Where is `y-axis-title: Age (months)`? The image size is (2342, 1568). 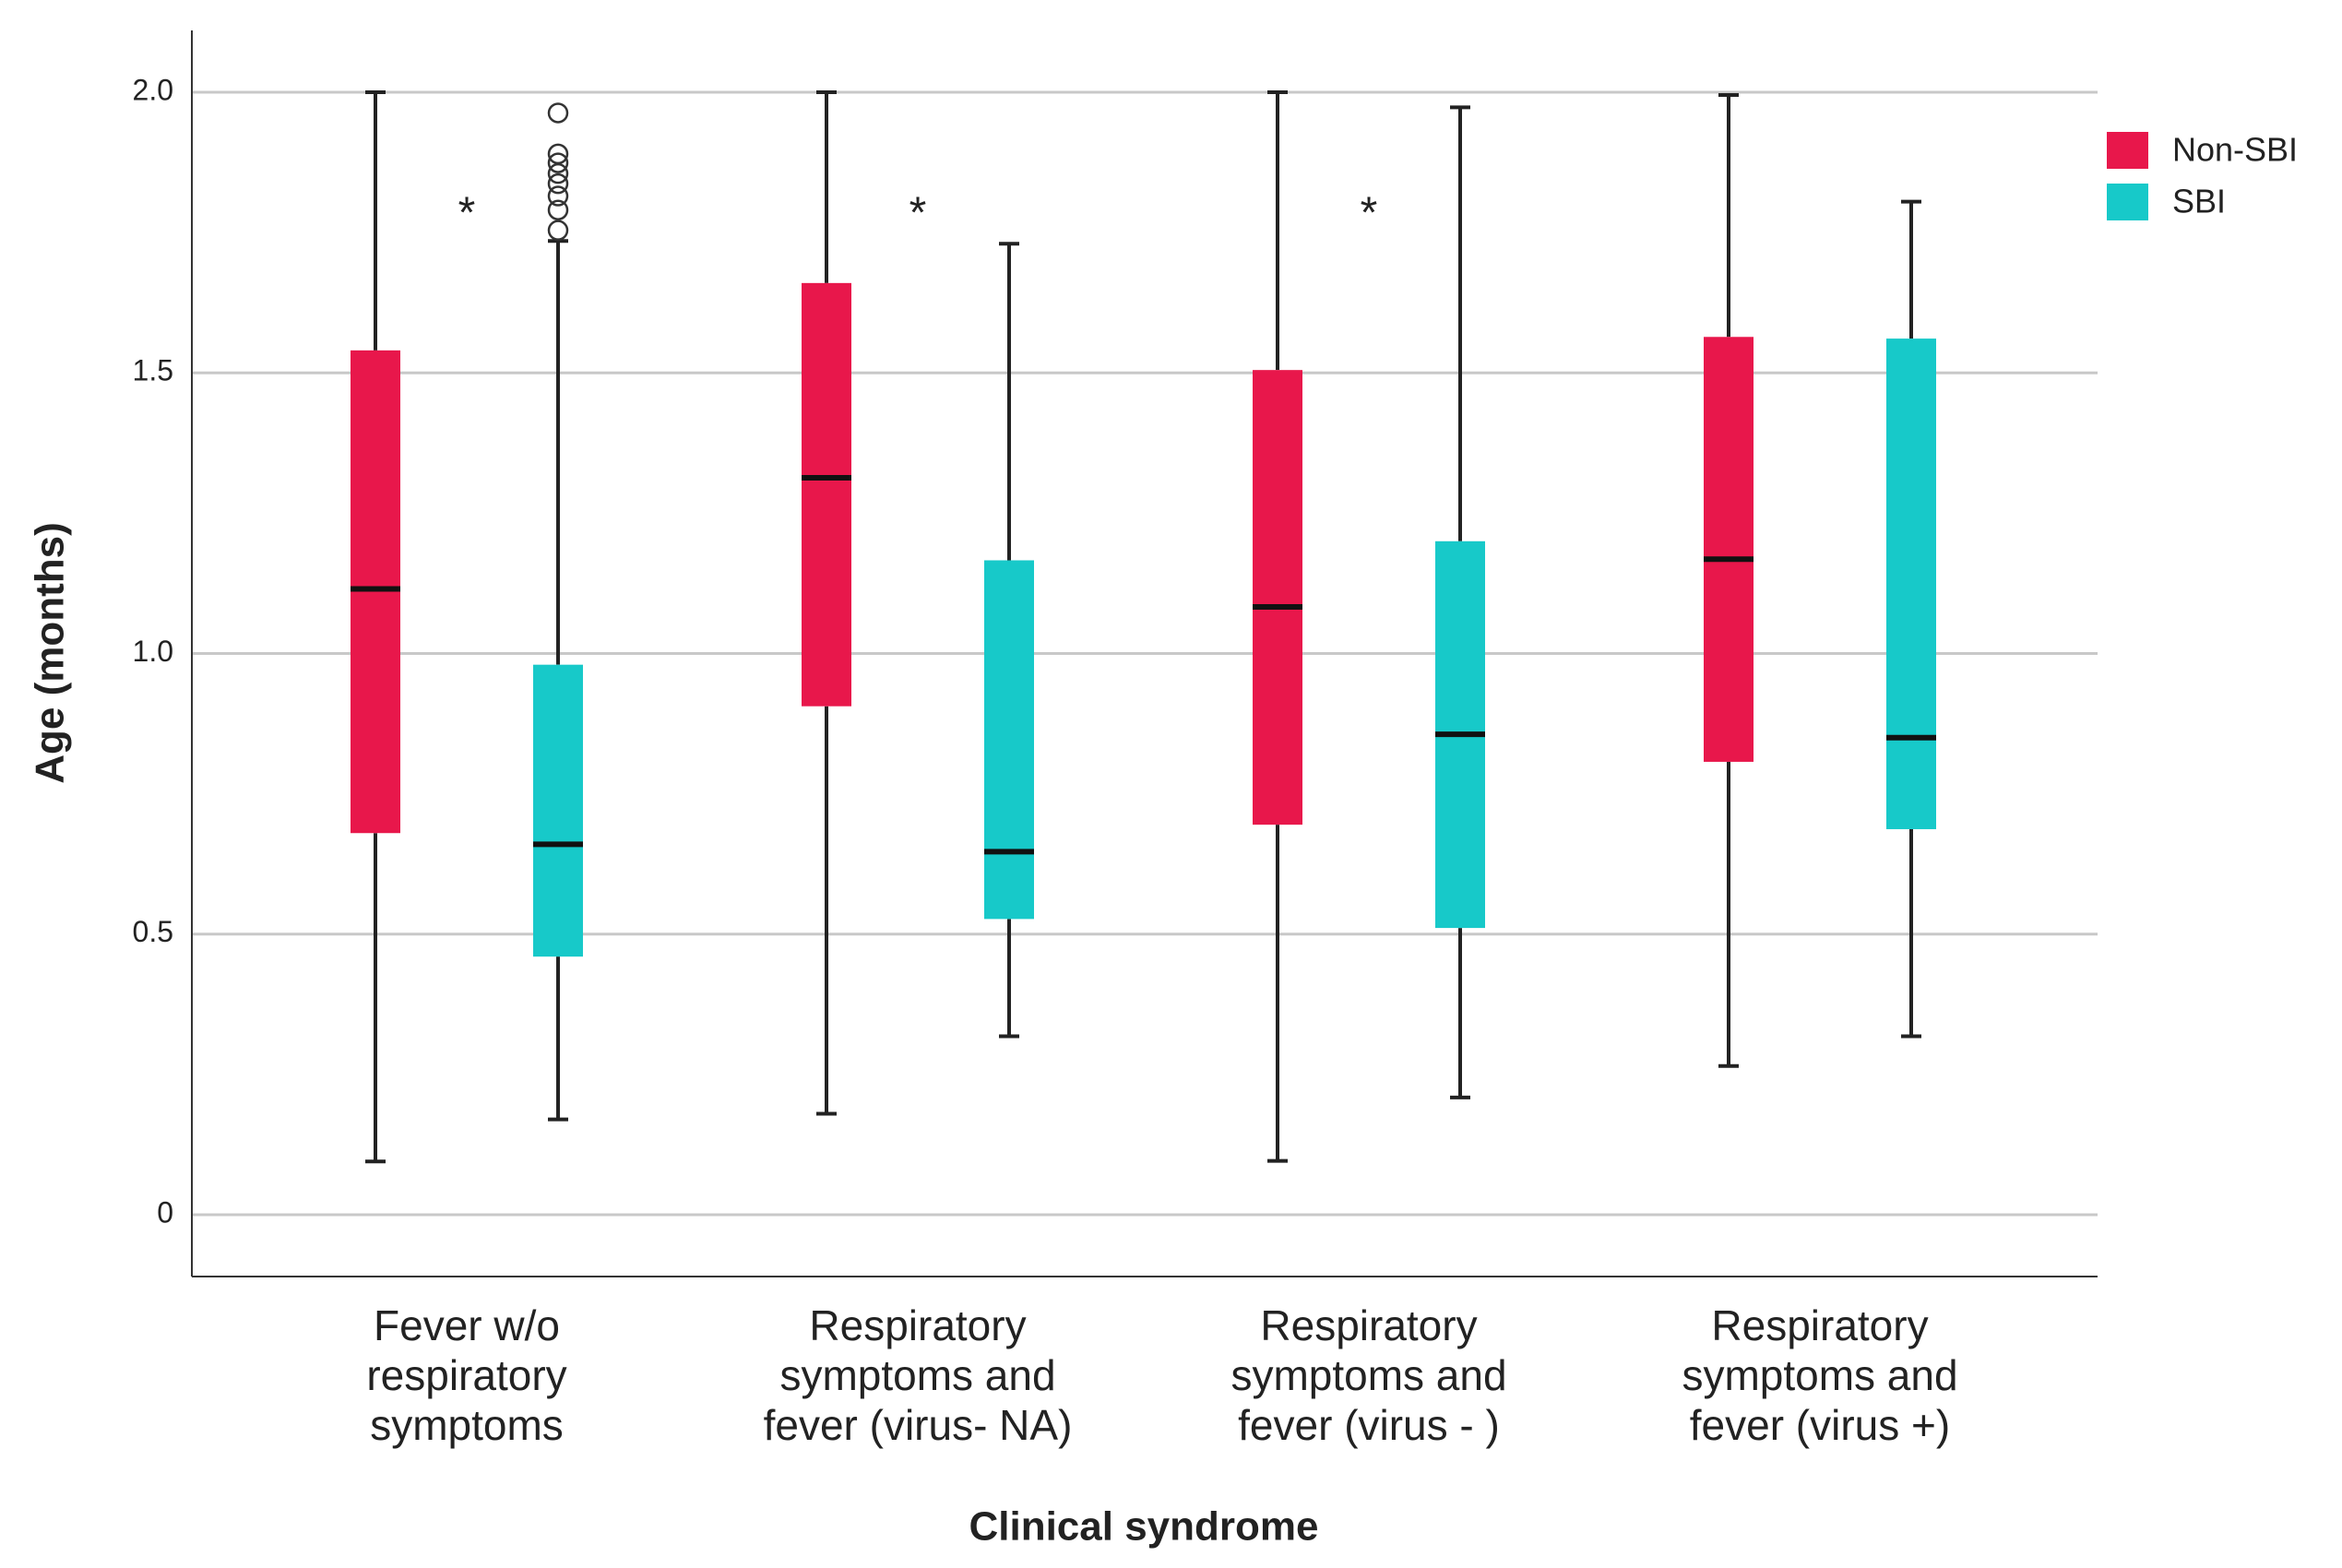
y-axis-title: Age (months) is located at coordinates (50, 653).